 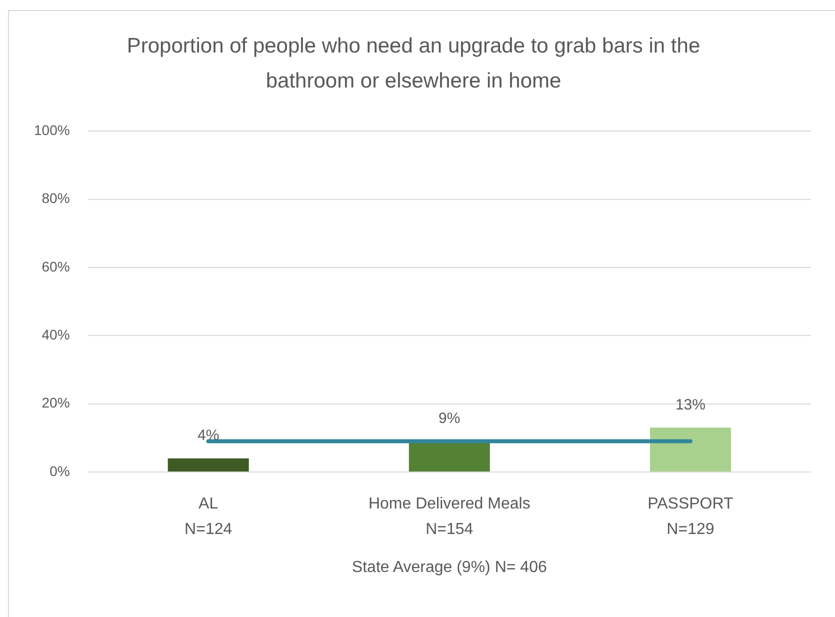 I want to click on data-label: 4%, so click(x=208, y=435).